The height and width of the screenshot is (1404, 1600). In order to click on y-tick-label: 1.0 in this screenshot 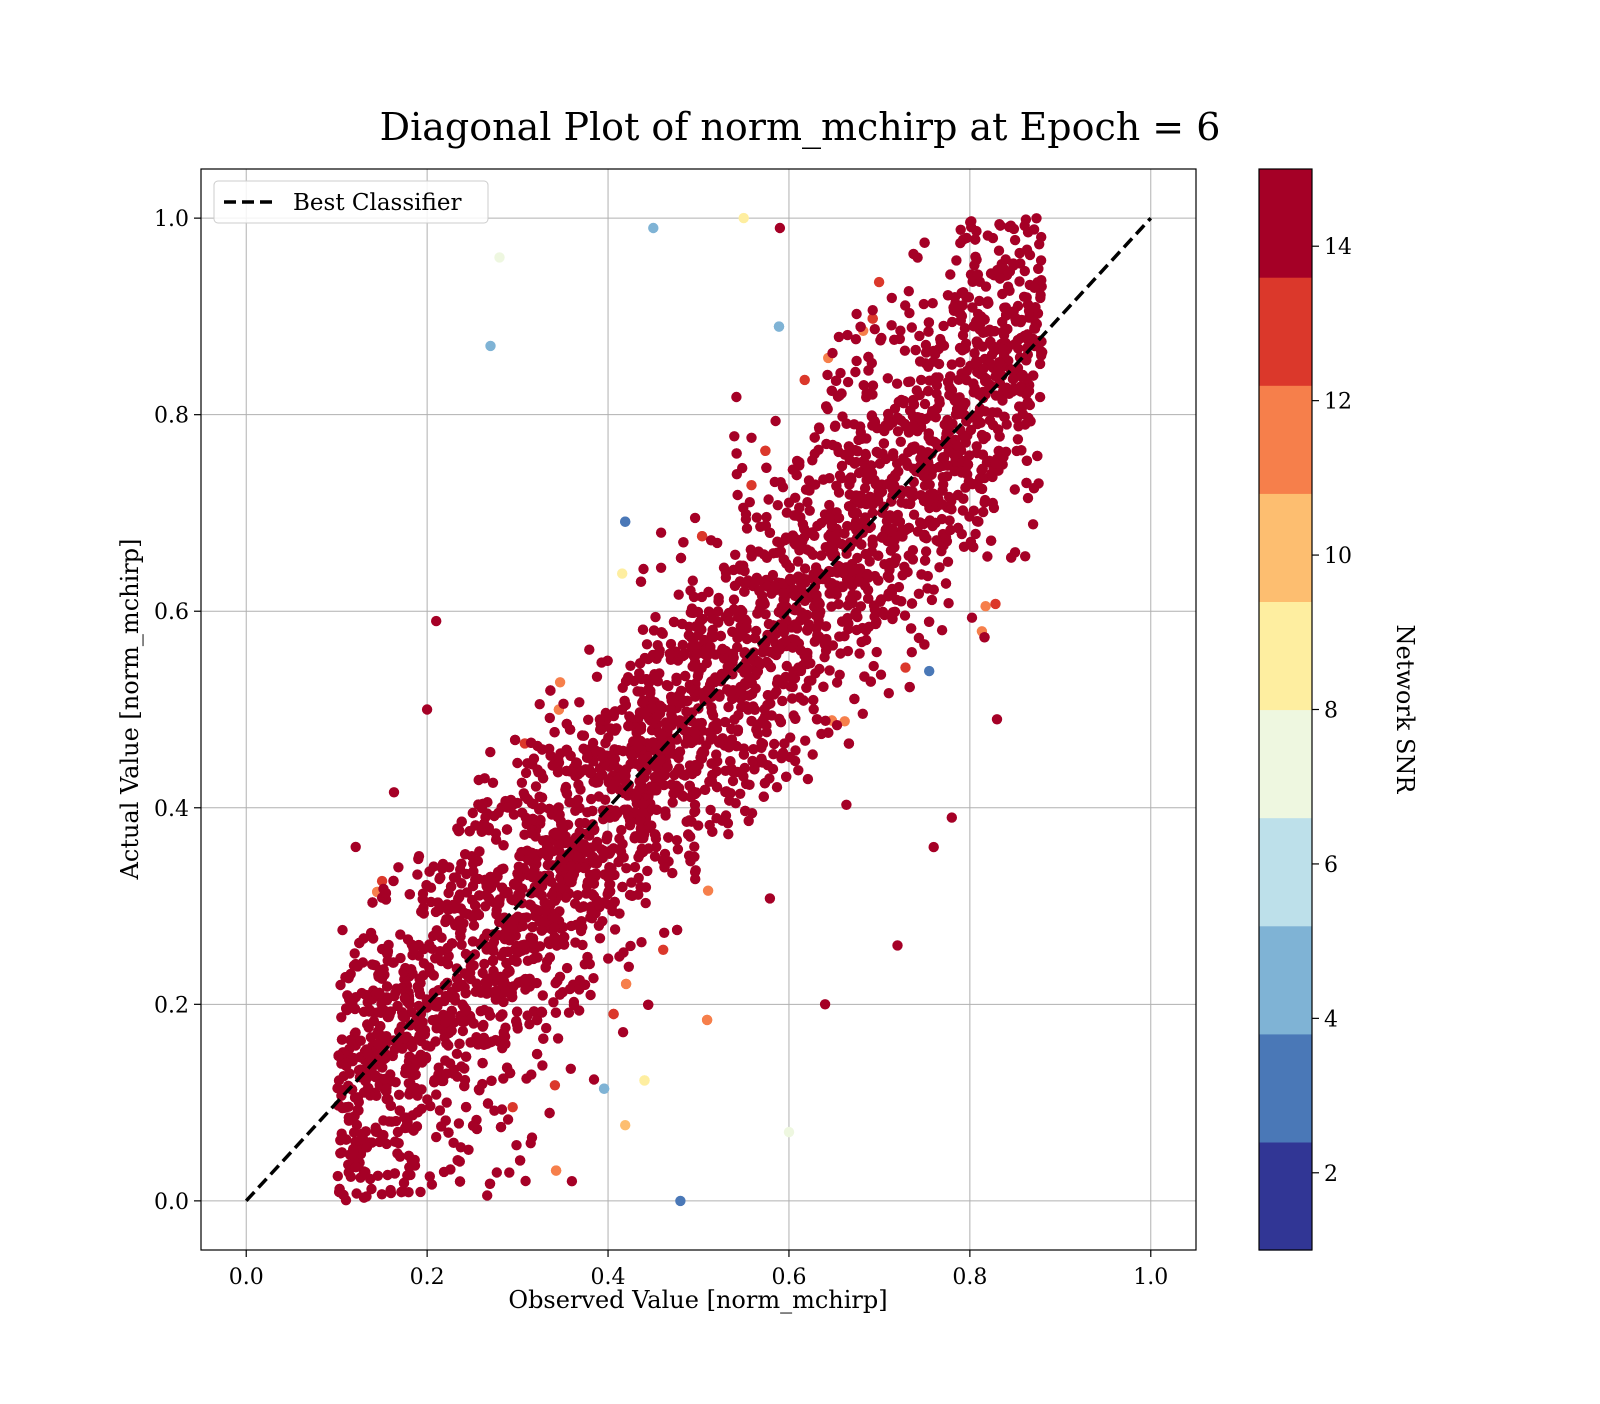, I will do `click(171, 219)`.